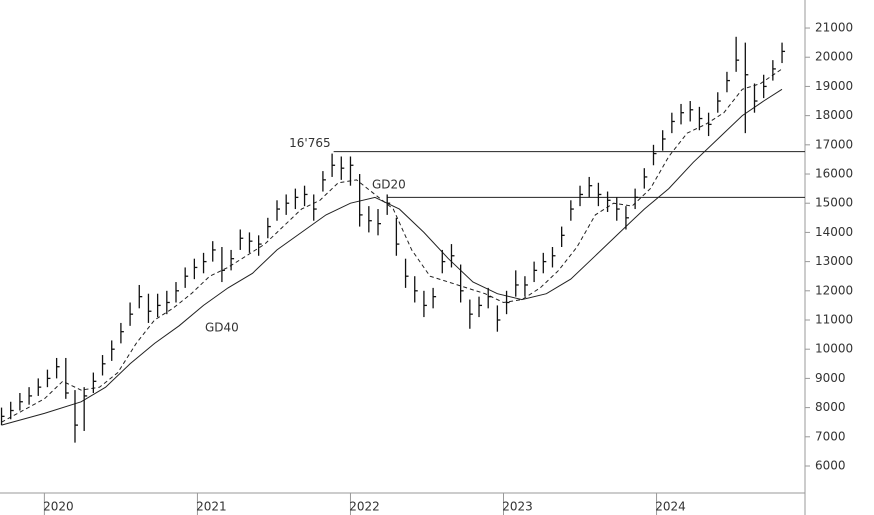 This screenshot has width=874, height=515. What do you see at coordinates (834, 174) in the screenshot?
I see `y-tick-label: 16000` at bounding box center [834, 174].